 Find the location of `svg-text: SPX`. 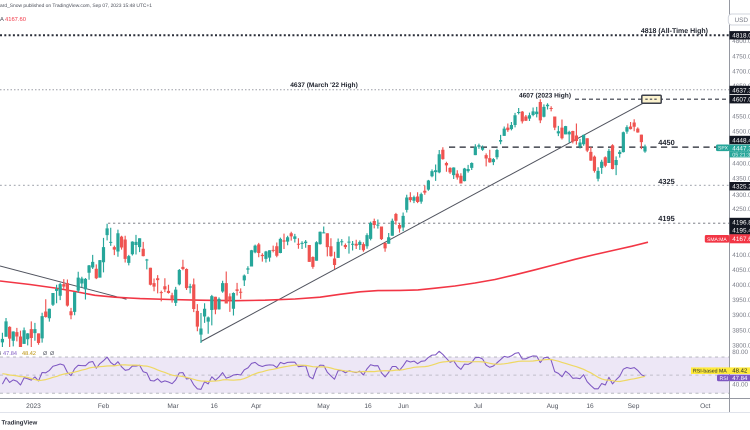

svg-text: SPX is located at coordinates (723, 149).